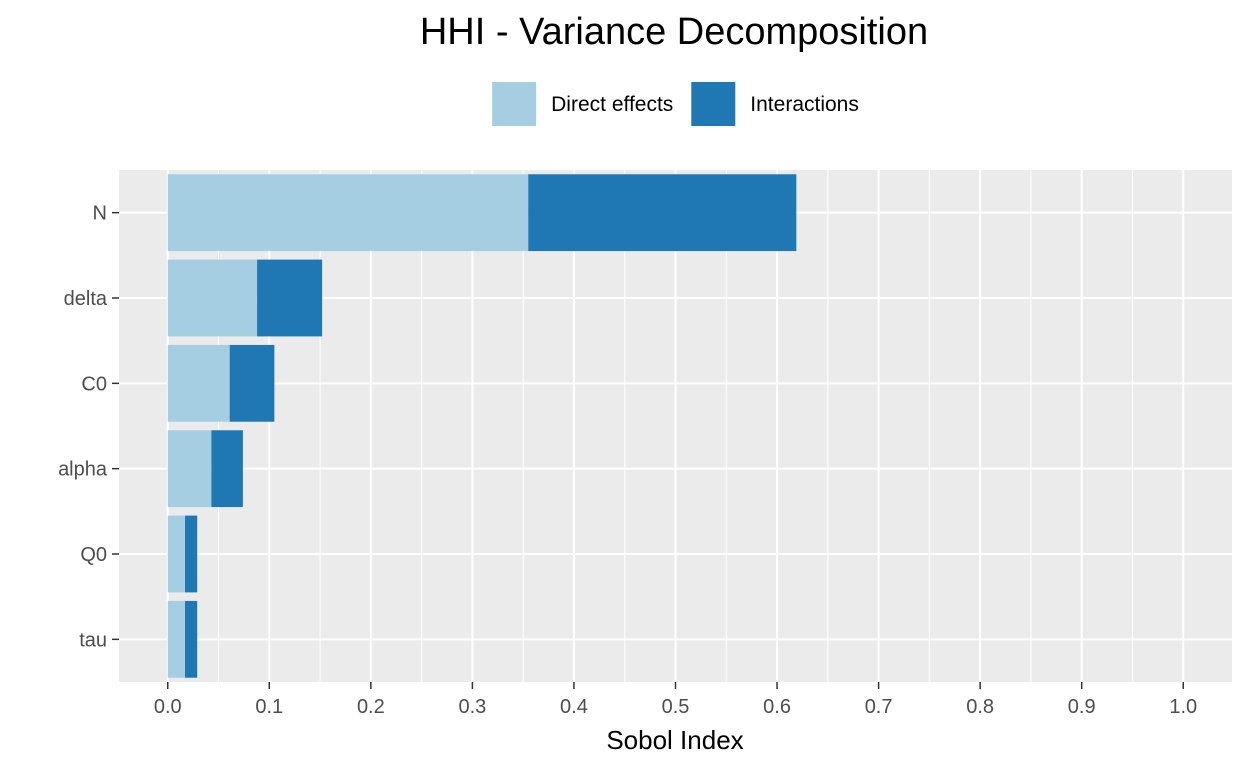  What do you see at coordinates (269, 707) in the screenshot?
I see `x-tick-label: 0.1` at bounding box center [269, 707].